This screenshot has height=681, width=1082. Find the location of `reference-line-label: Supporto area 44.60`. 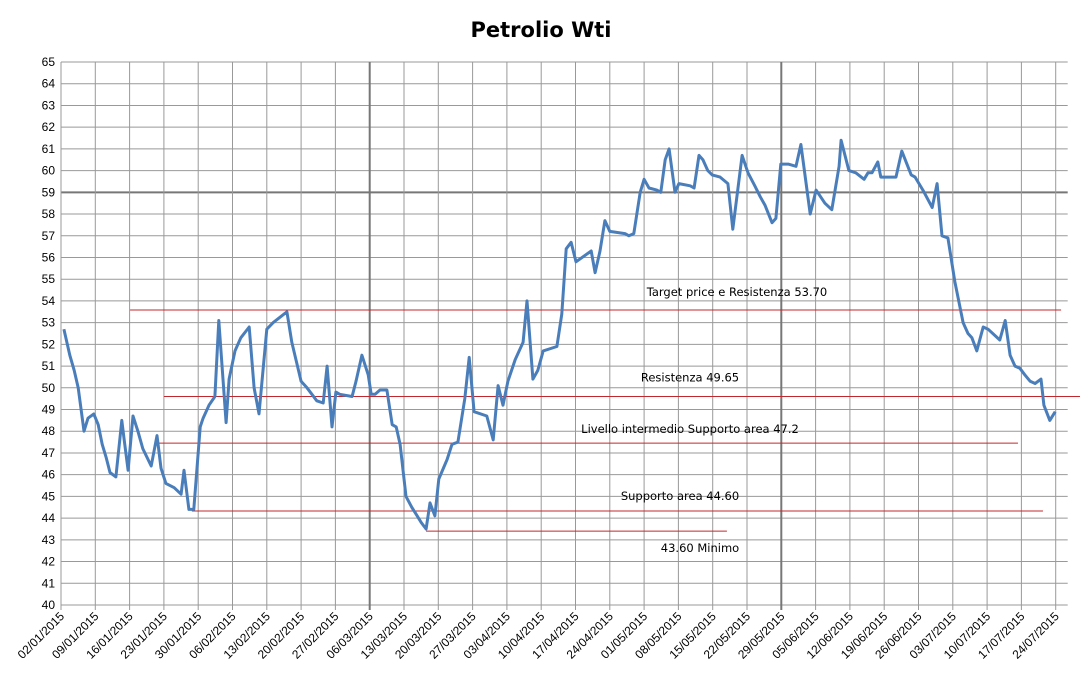

reference-line-label: Supporto area 44.60 is located at coordinates (680, 496).